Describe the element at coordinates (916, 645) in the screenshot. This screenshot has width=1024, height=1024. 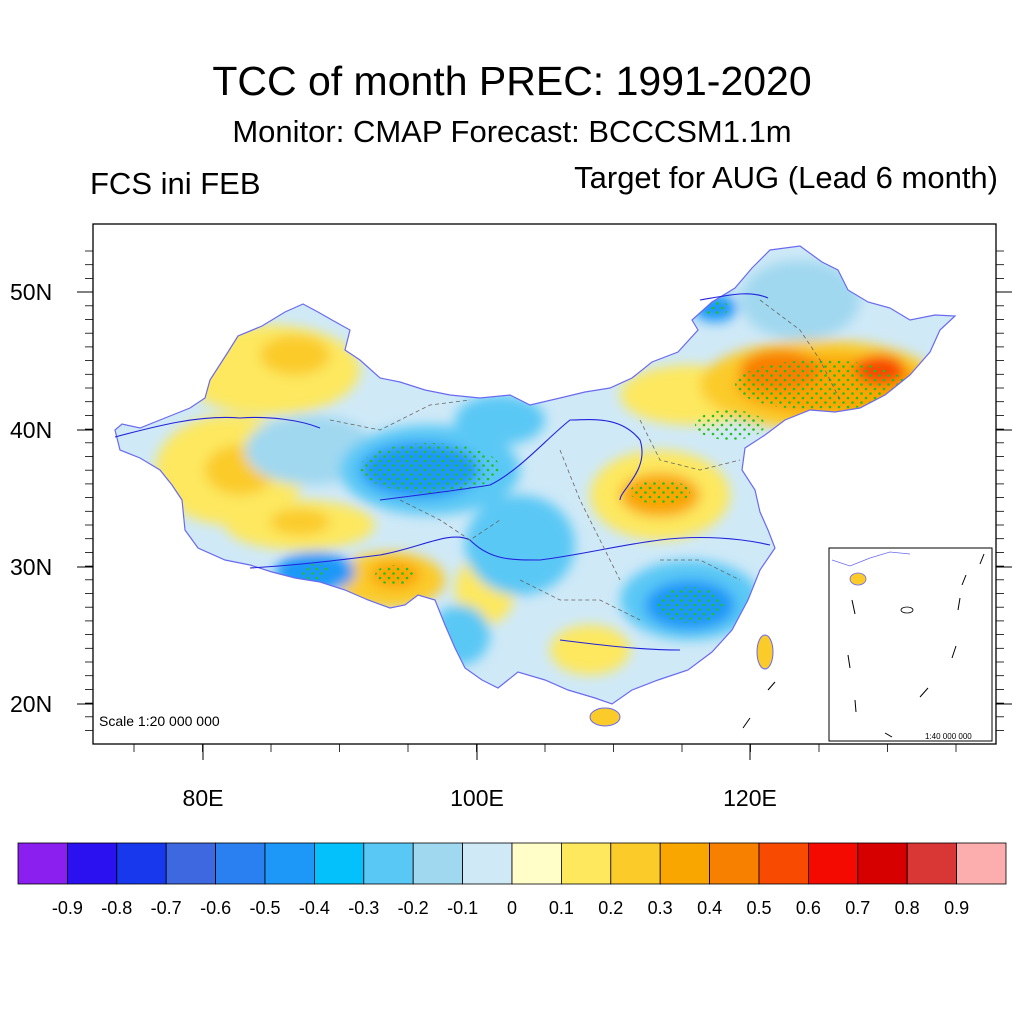
I see `nine-dash-line` at that location.